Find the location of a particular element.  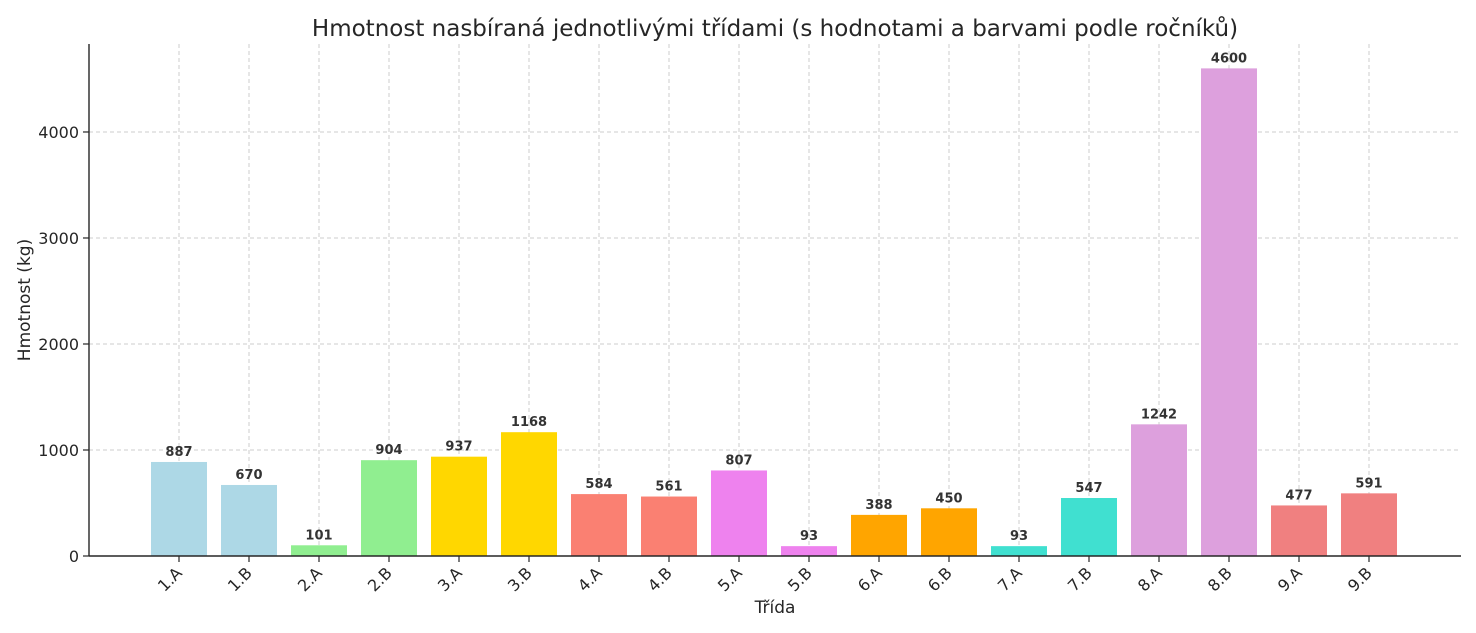

bar-1.A is located at coordinates (179, 508).